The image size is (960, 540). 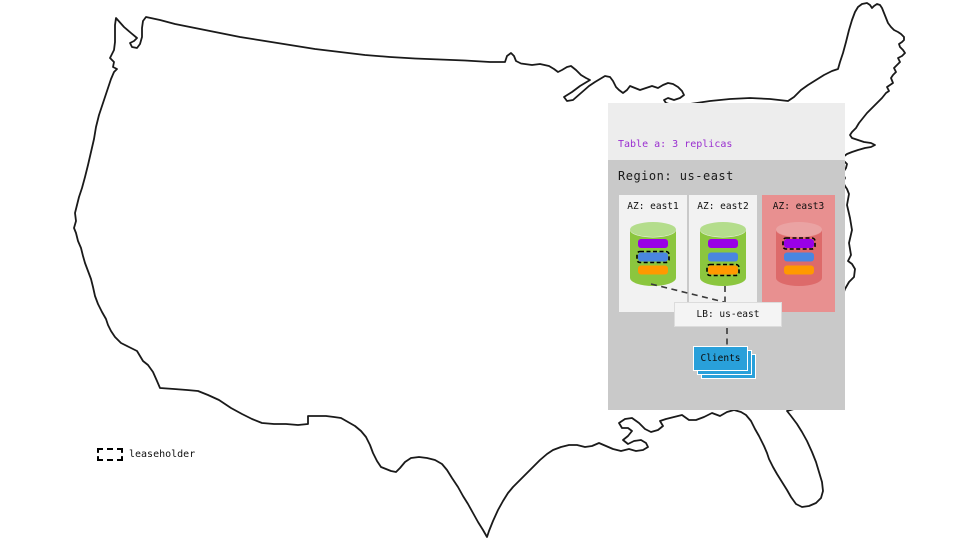 I want to click on database-cylinder-east3, so click(x=798, y=254).